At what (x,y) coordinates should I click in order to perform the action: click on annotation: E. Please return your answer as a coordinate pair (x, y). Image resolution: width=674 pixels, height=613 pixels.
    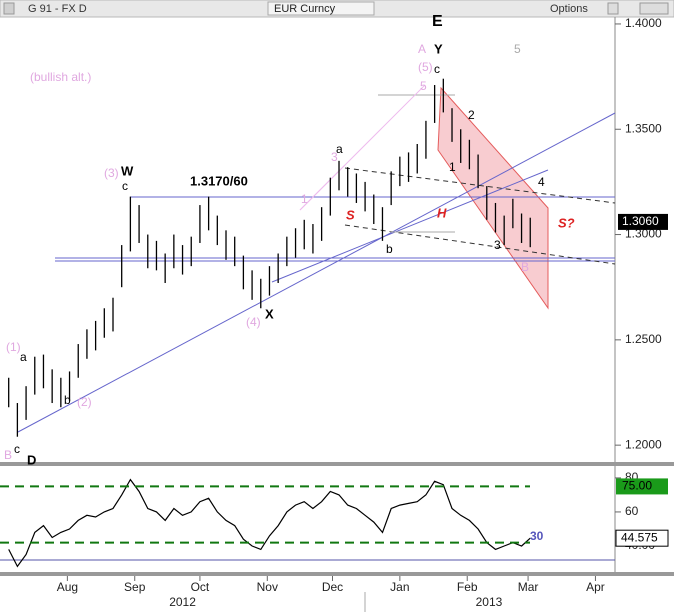
    Looking at the image, I should click on (437, 21).